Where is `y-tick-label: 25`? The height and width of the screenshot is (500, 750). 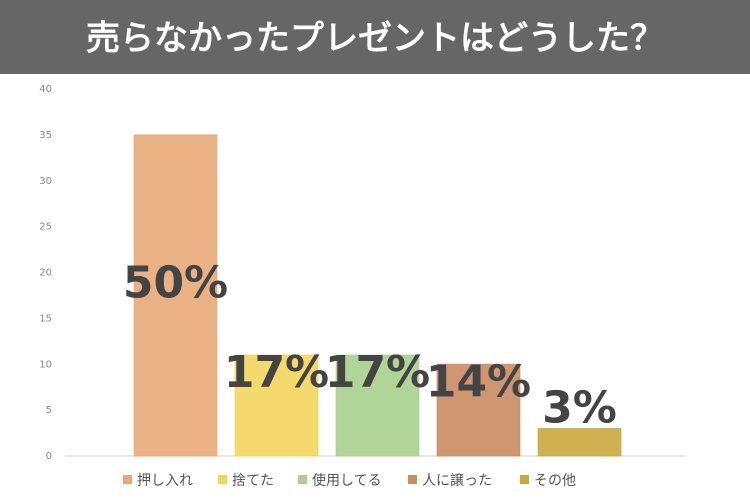 y-tick-label: 25 is located at coordinates (45, 227).